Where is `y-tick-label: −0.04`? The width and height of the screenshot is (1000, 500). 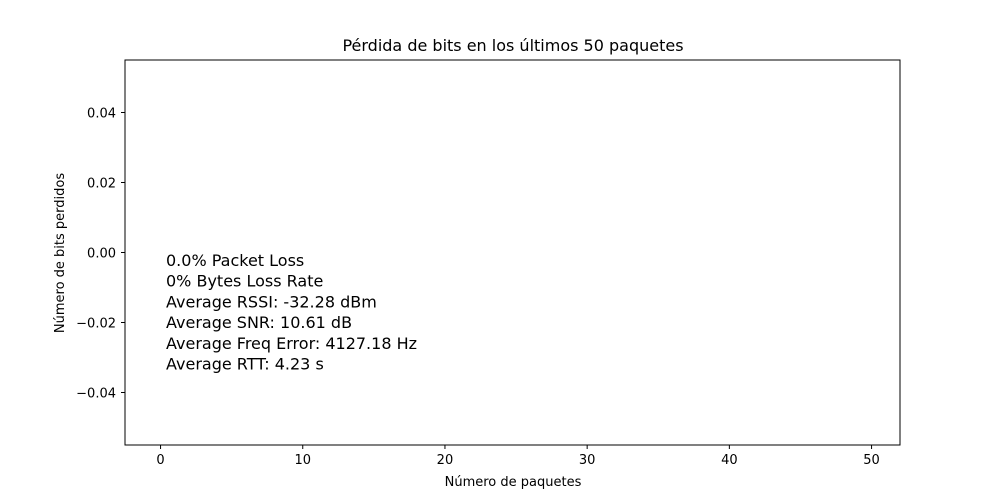 y-tick-label: −0.04 is located at coordinates (96, 394).